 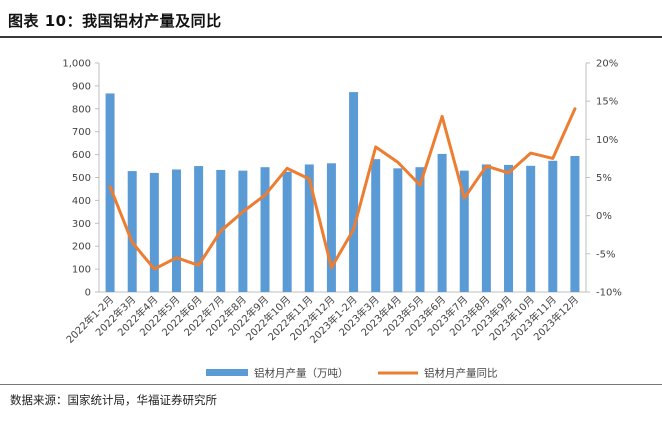 I want to click on left-tick-label: 0, so click(x=88, y=293).